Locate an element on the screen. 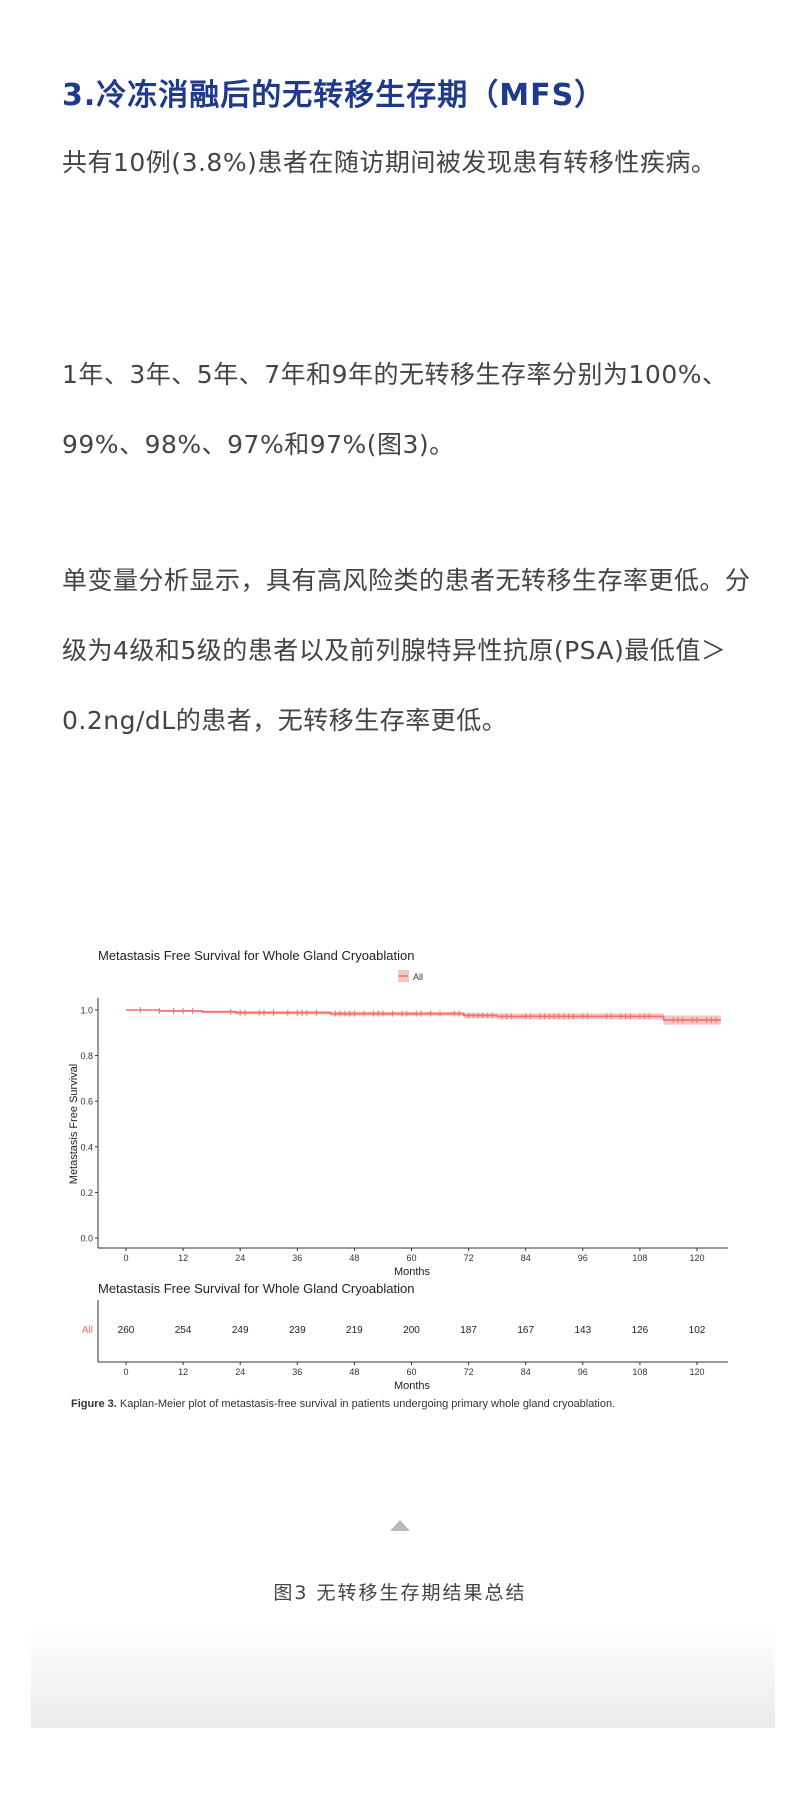 This screenshot has width=800, height=1810. y-tick-label: 1.0 is located at coordinates (86, 1011).